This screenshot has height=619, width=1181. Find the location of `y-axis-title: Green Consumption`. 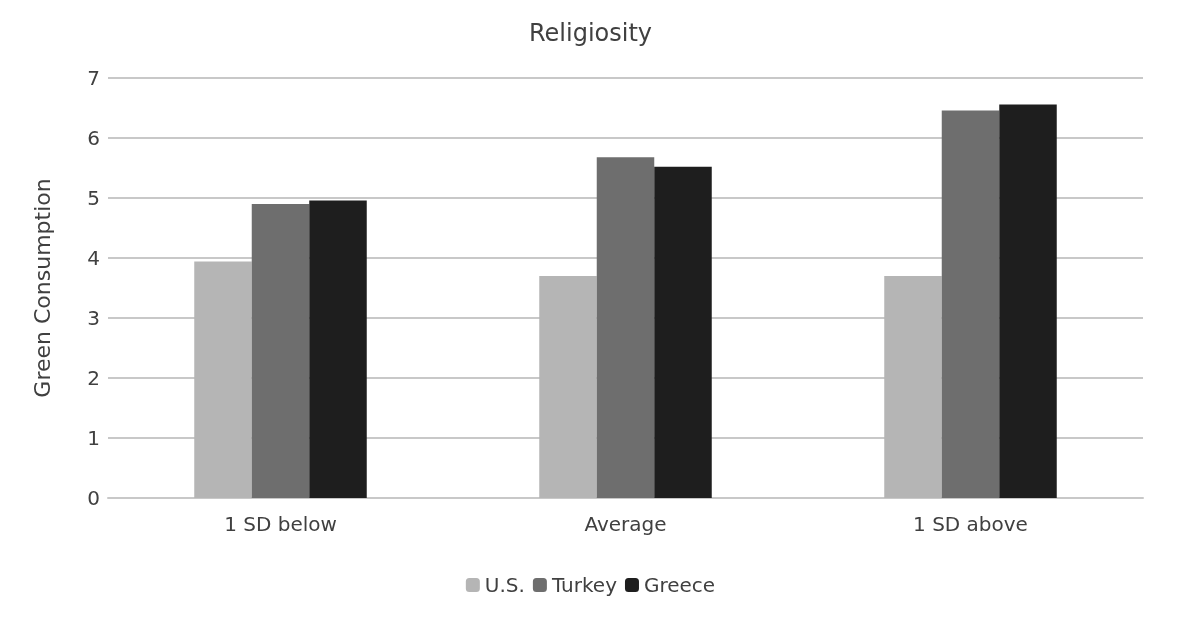

y-axis-title: Green Consumption is located at coordinates (42, 288).